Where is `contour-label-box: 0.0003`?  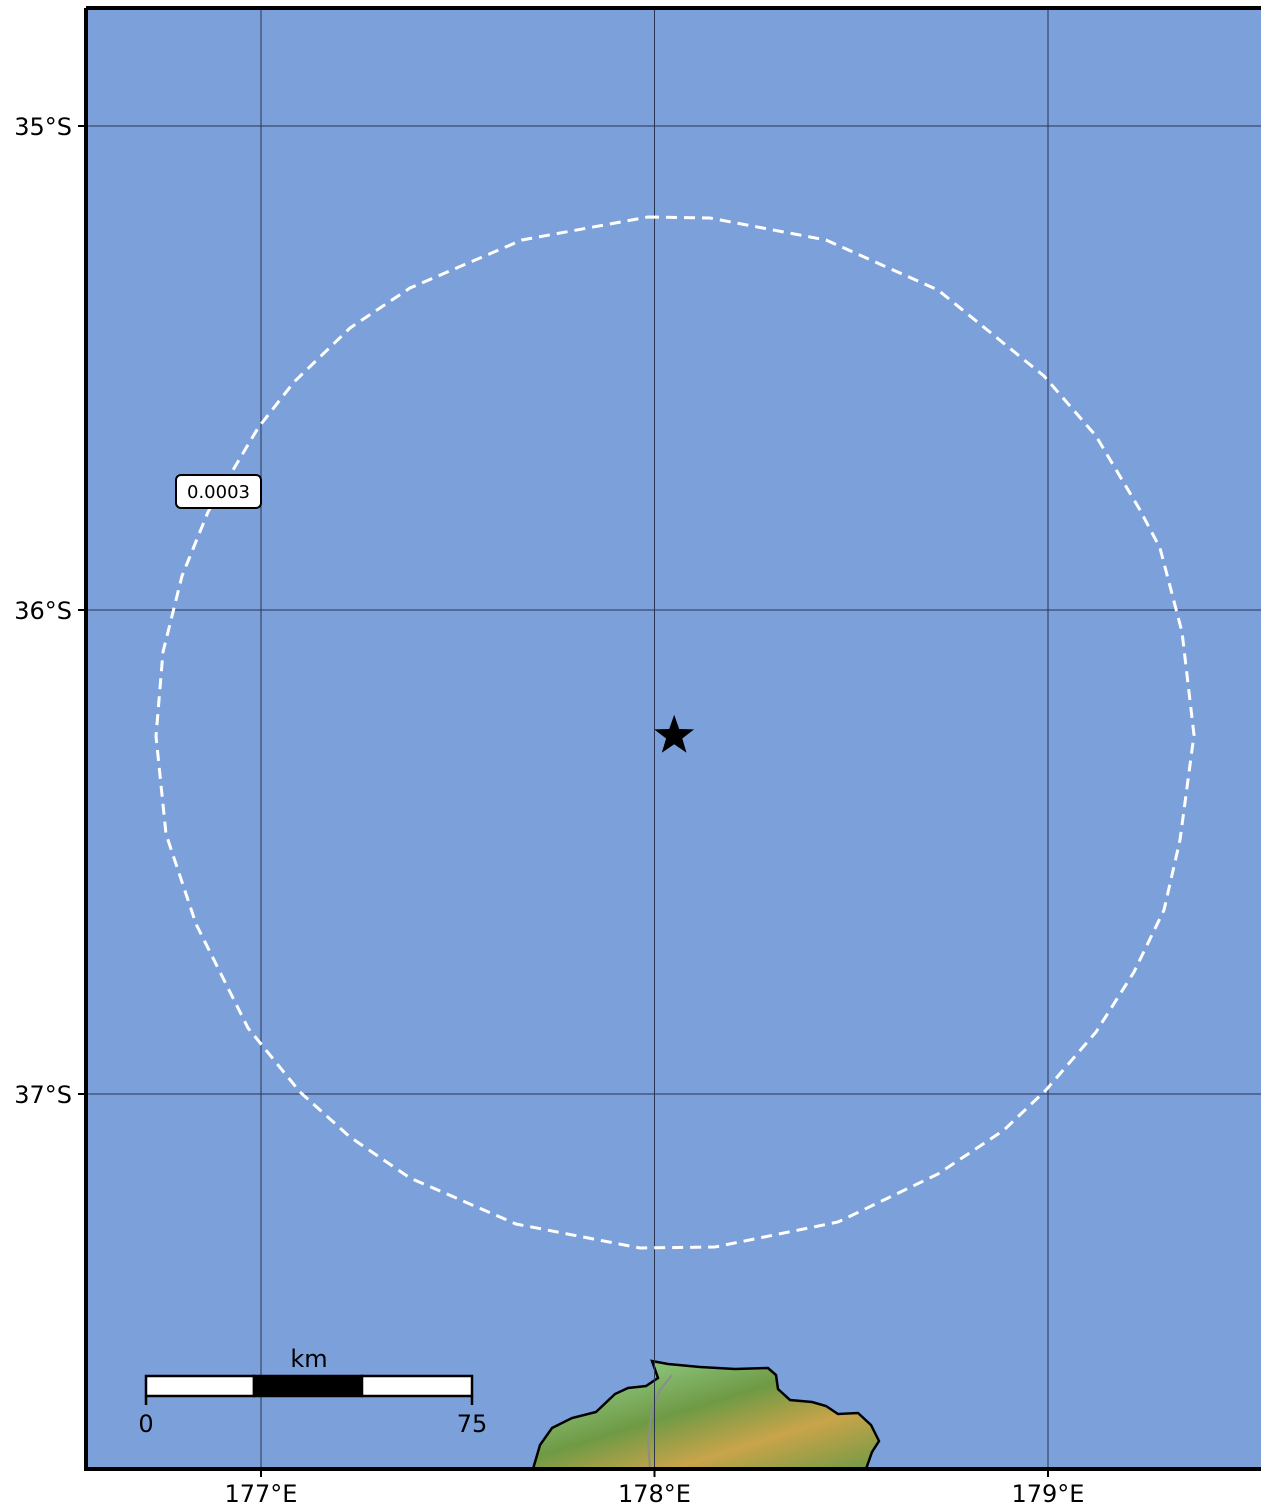 contour-label-box: 0.0003 is located at coordinates (218, 491).